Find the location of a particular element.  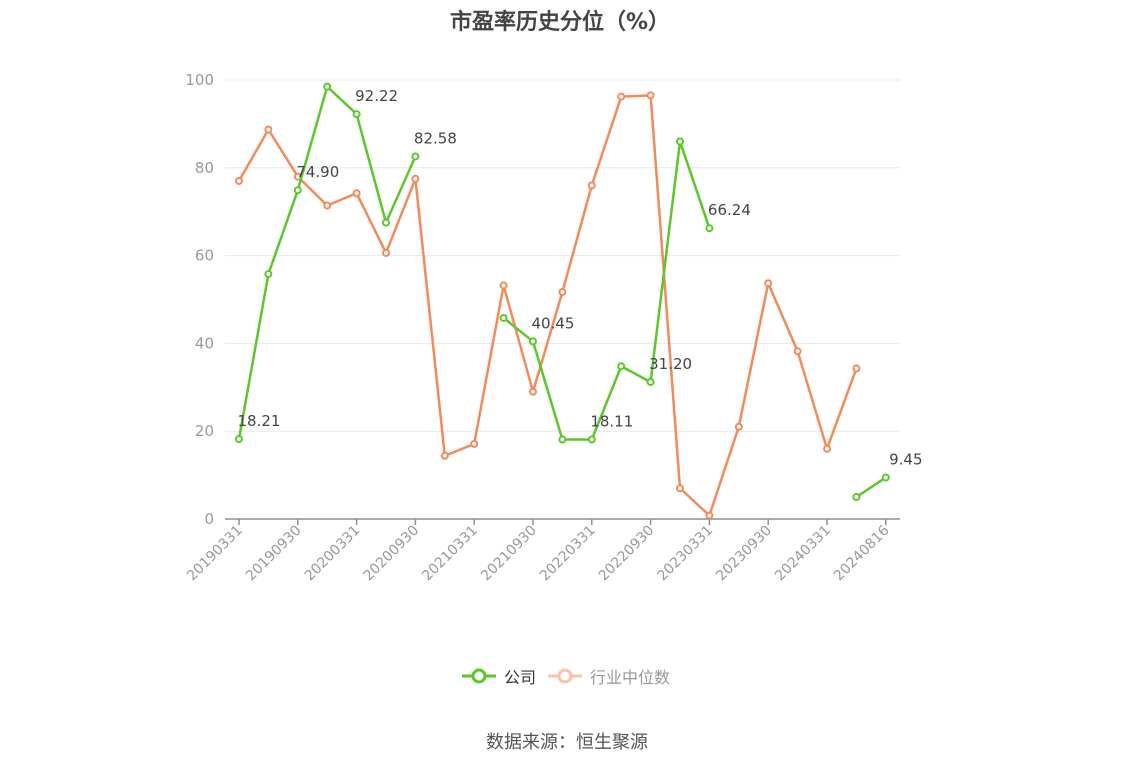

source-note: 数据来源：恒生聚源 is located at coordinates (567, 742).